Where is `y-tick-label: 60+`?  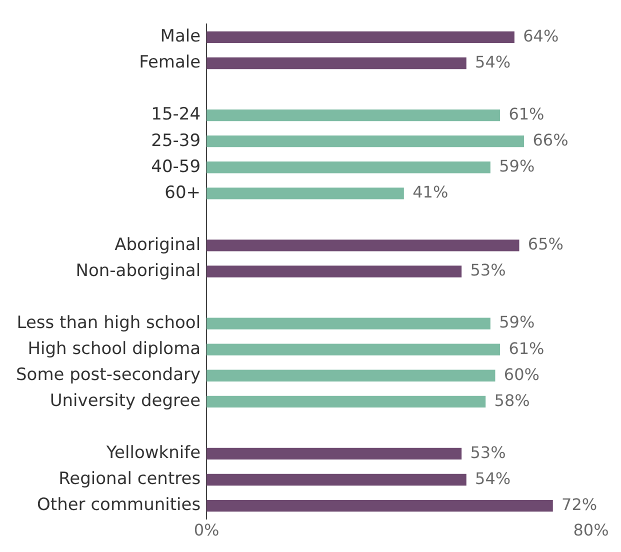
y-tick-label: 60+ is located at coordinates (182, 192).